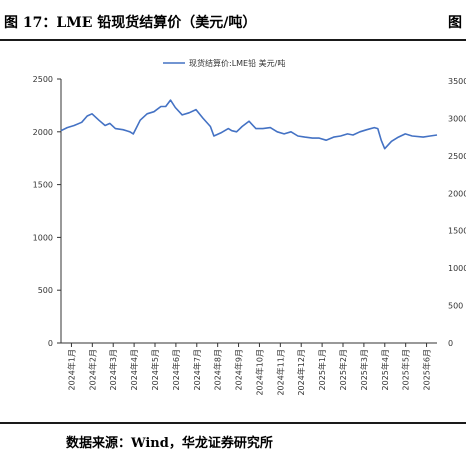  I want to click on data-source: 数据来源：Wind，华龙证券研究所, so click(169, 443).